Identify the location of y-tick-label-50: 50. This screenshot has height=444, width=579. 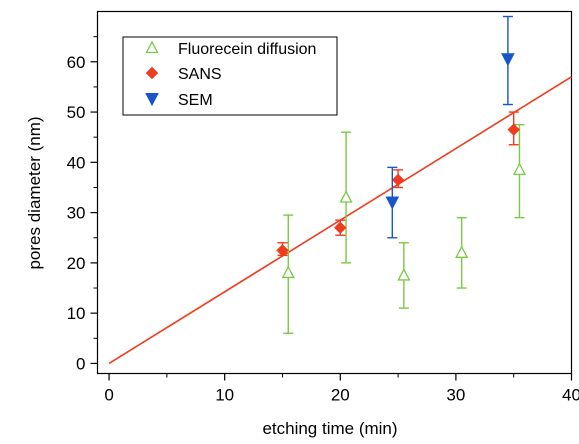
(76, 112).